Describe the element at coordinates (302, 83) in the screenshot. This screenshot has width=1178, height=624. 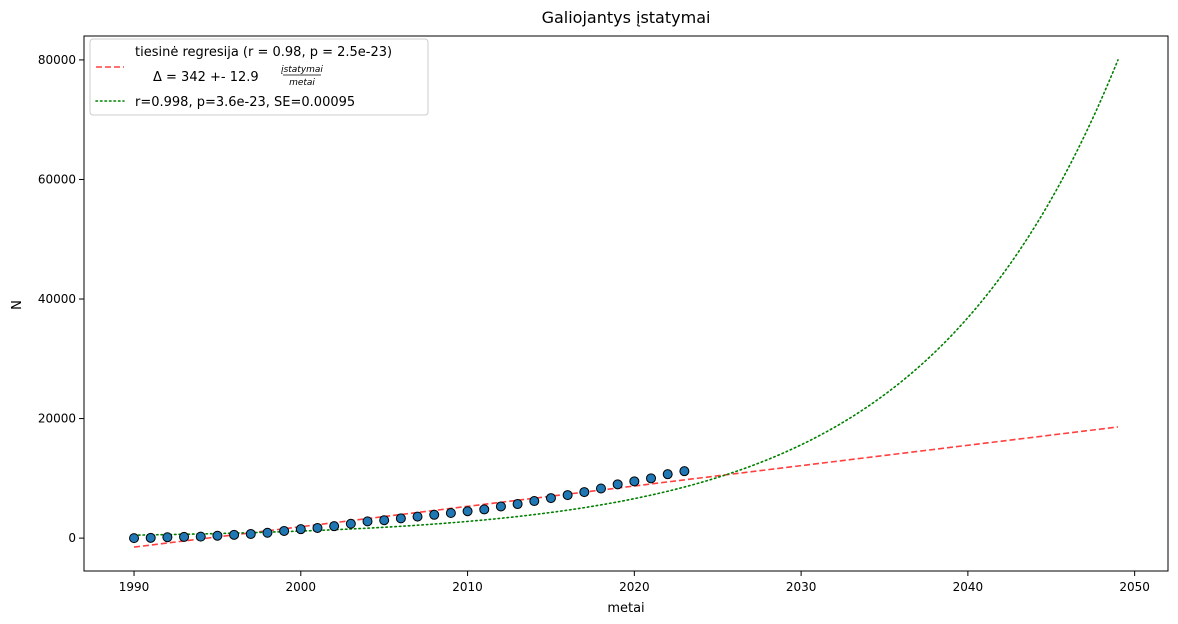
I see `legend-unit-denominator: metai` at that location.